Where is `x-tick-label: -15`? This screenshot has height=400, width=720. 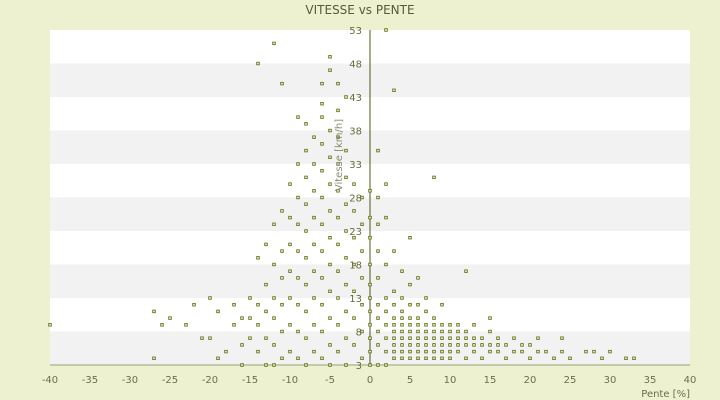
x-tick-label: -15 is located at coordinates (250, 380).